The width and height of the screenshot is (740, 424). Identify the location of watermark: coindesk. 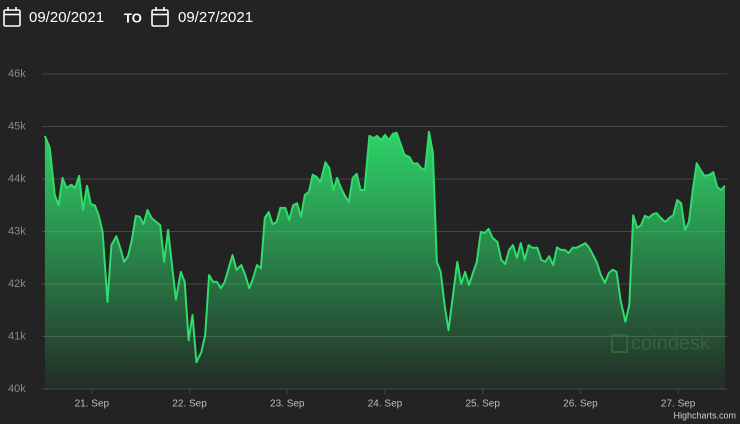
(671, 343).